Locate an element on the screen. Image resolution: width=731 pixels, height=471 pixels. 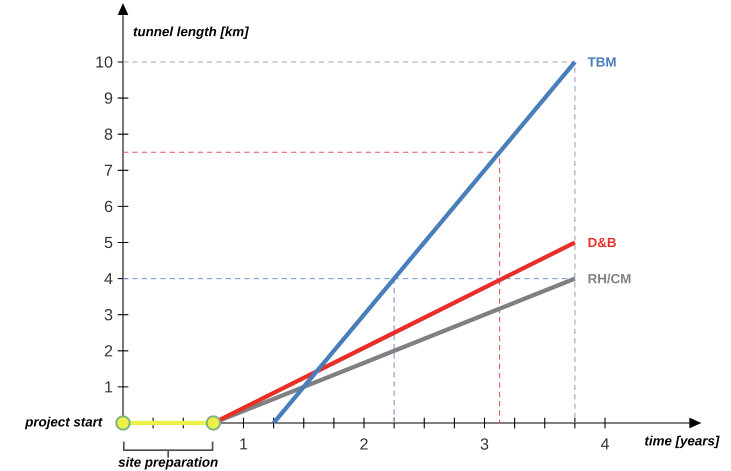
y-tick-label: 3 is located at coordinates (108, 314).